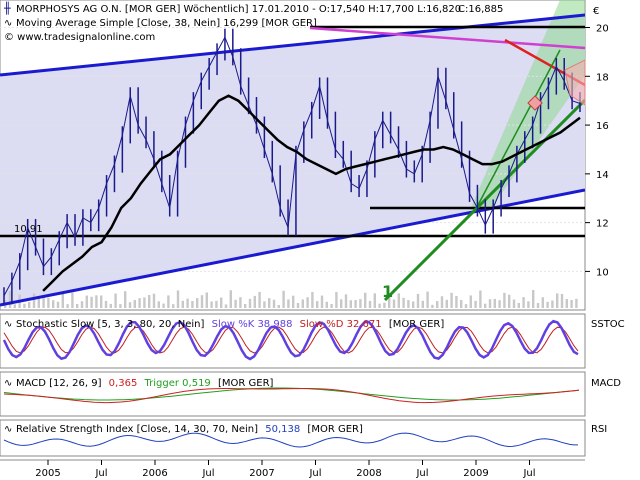 This screenshot has height=480, width=640. What do you see at coordinates (293, 394) in the screenshot?
I see `macd-panel` at bounding box center [293, 394].